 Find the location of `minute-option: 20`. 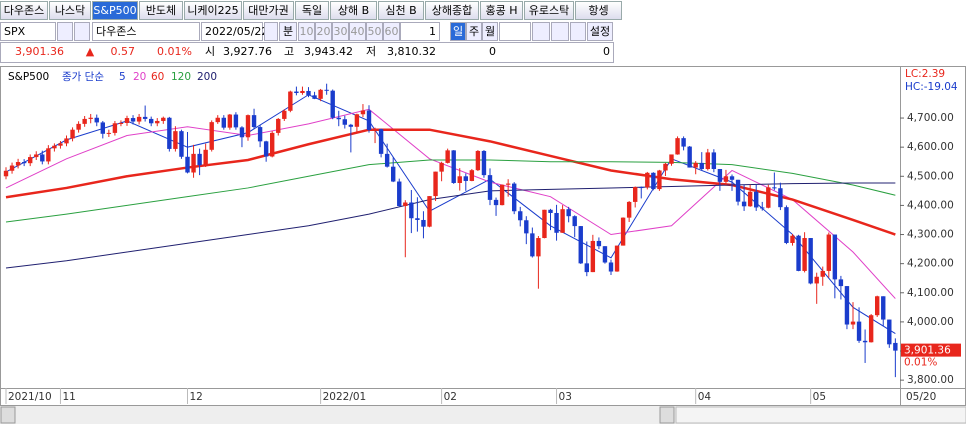

minute-option: 20 is located at coordinates (323, 31).